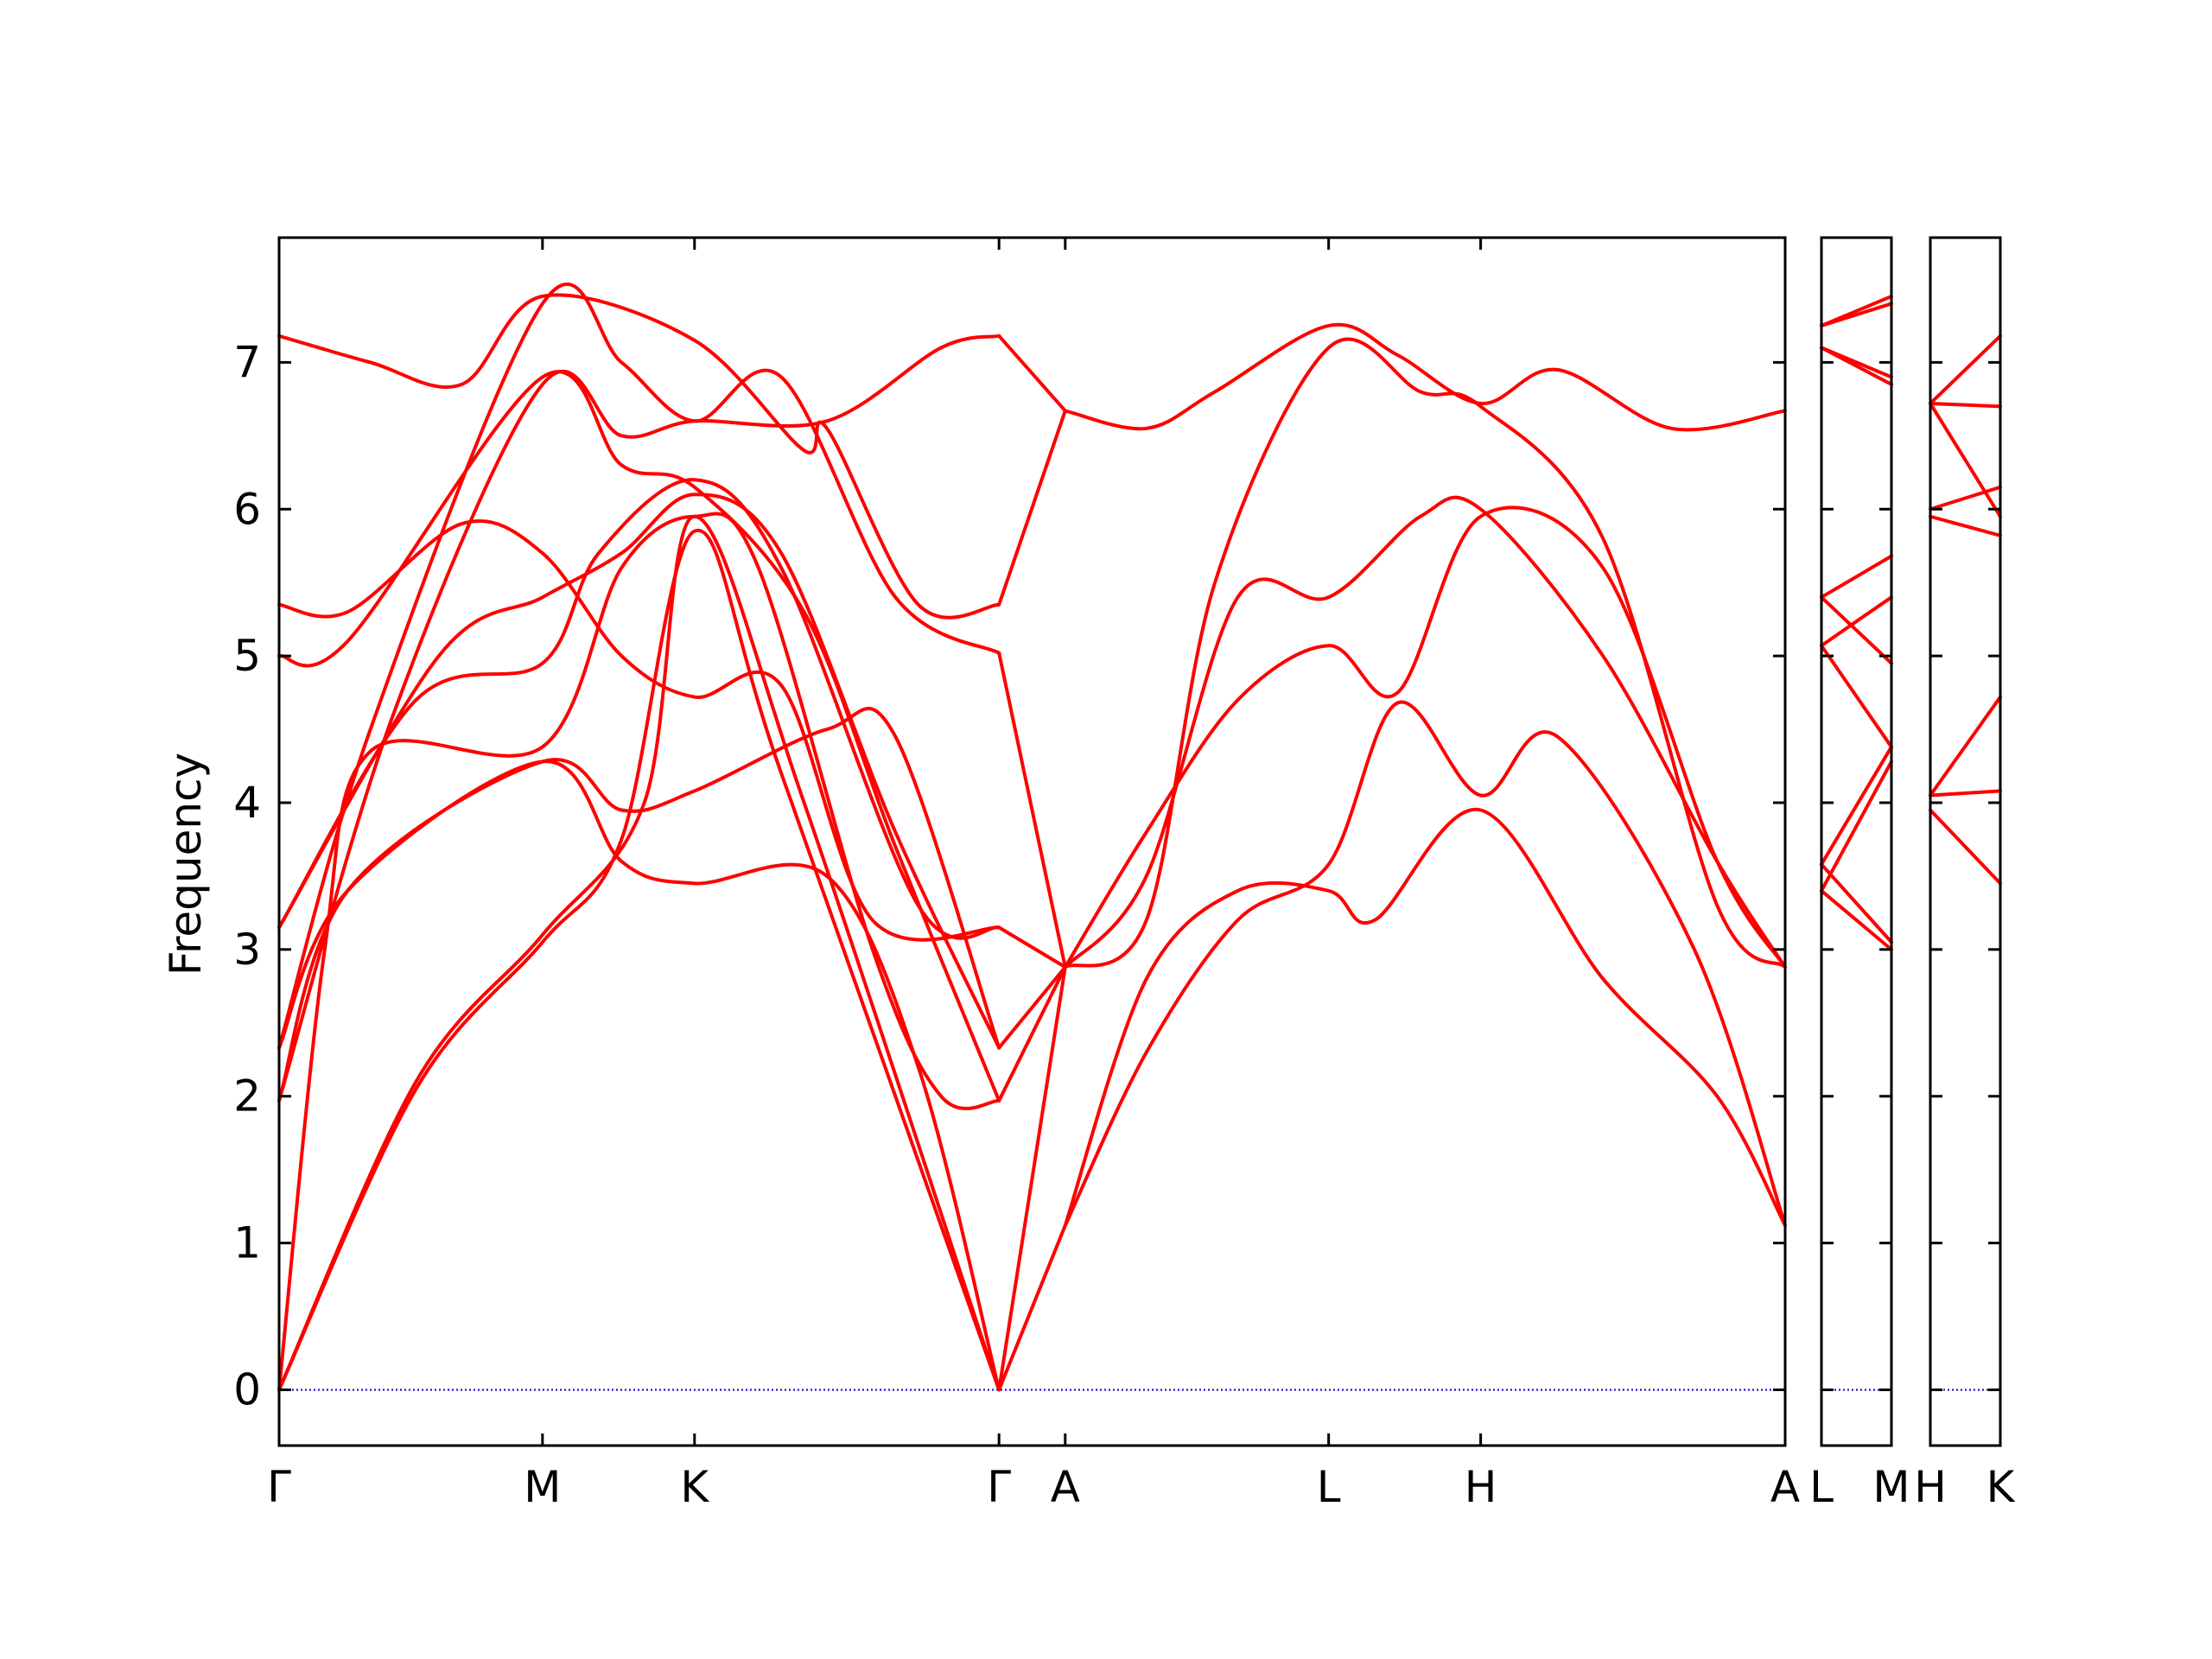 The width and height of the screenshot is (2212, 1659). What do you see at coordinates (247, 1389) in the screenshot?
I see `ytick-label: 0` at bounding box center [247, 1389].